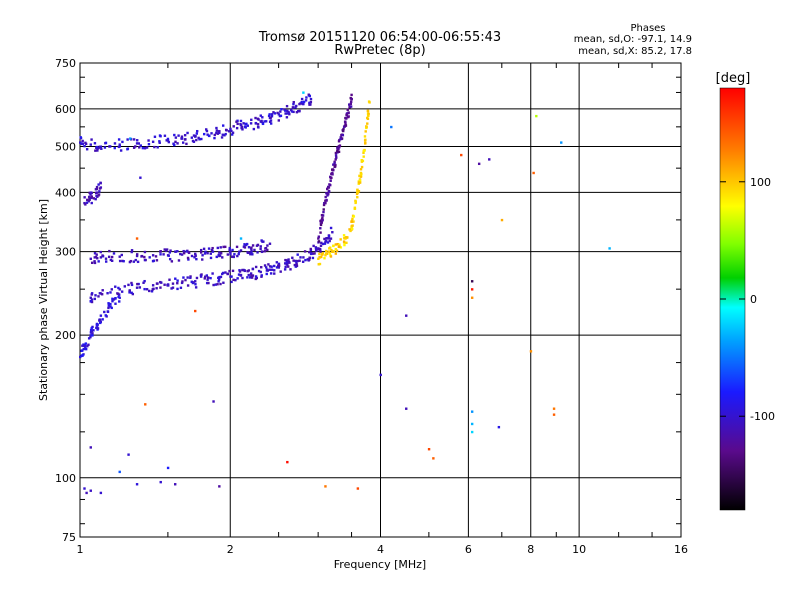 The height and width of the screenshot is (604, 800). I want to click on y-tick-label: 400, so click(65, 192).